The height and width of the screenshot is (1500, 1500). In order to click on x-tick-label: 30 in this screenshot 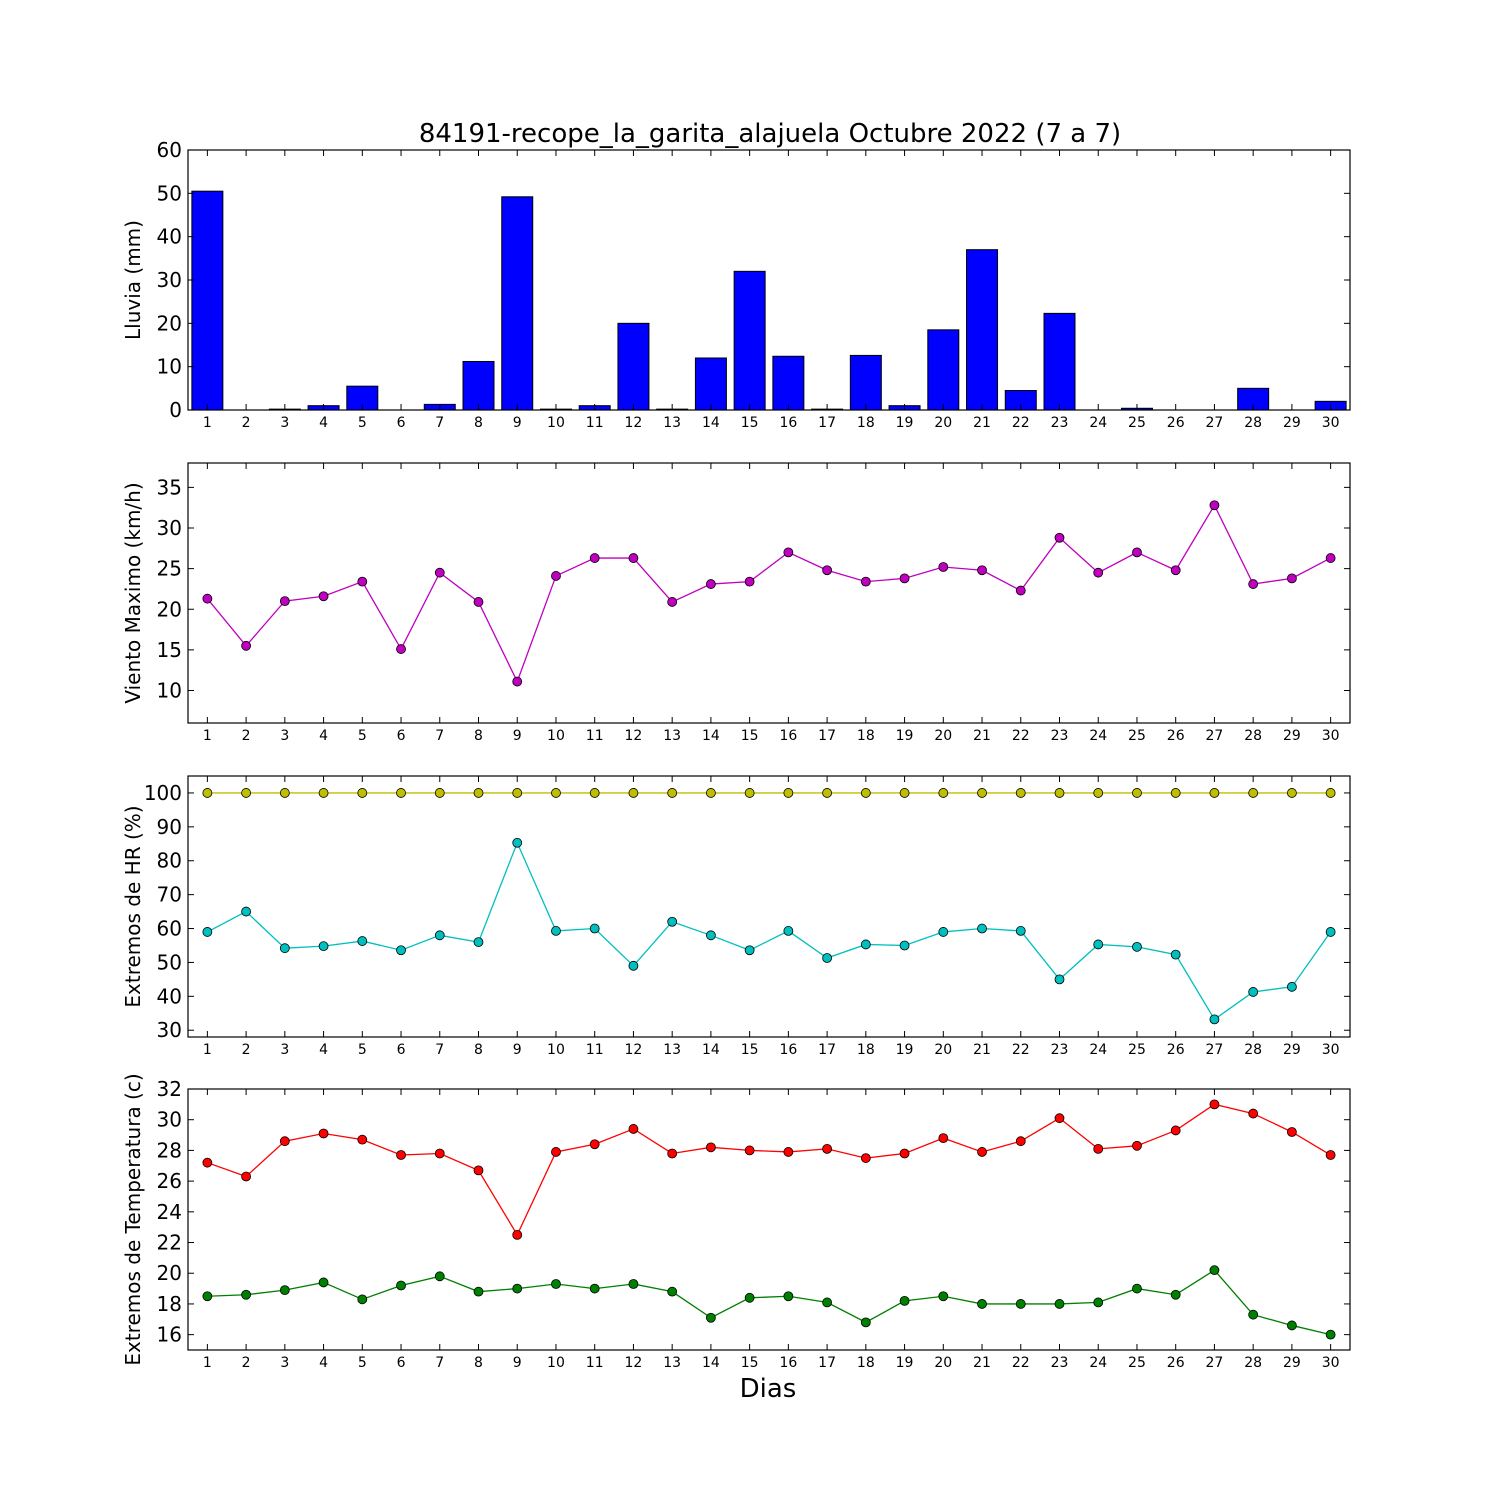, I will do `click(1331, 423)`.